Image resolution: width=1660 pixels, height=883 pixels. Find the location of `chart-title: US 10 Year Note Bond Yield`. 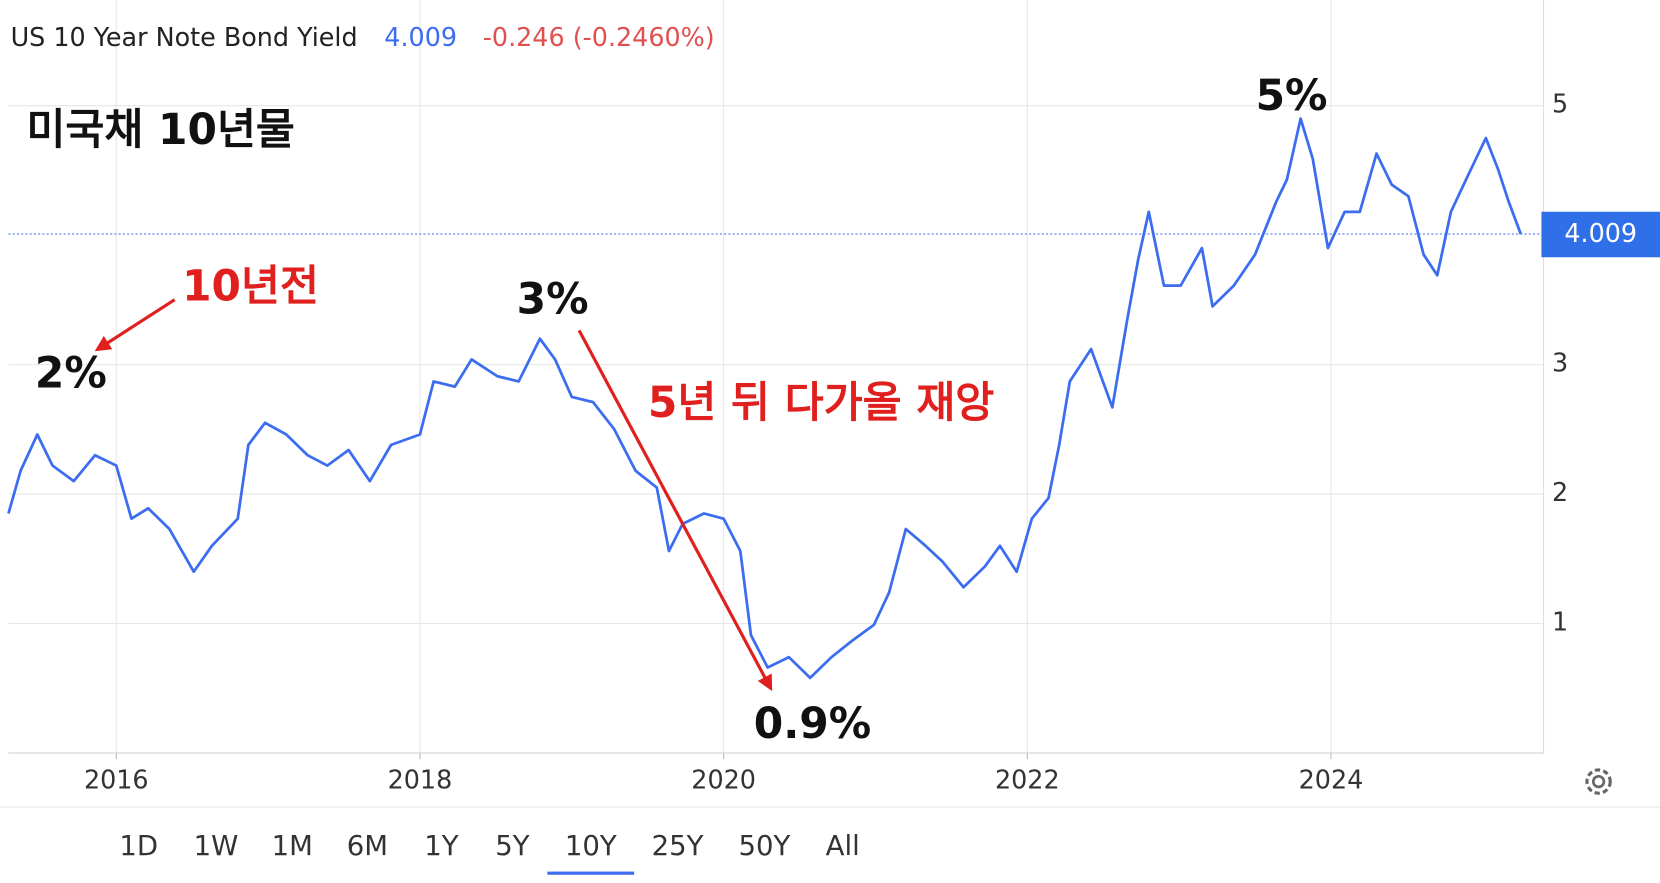

chart-title: US 10 Year Note Bond Yield is located at coordinates (184, 37).